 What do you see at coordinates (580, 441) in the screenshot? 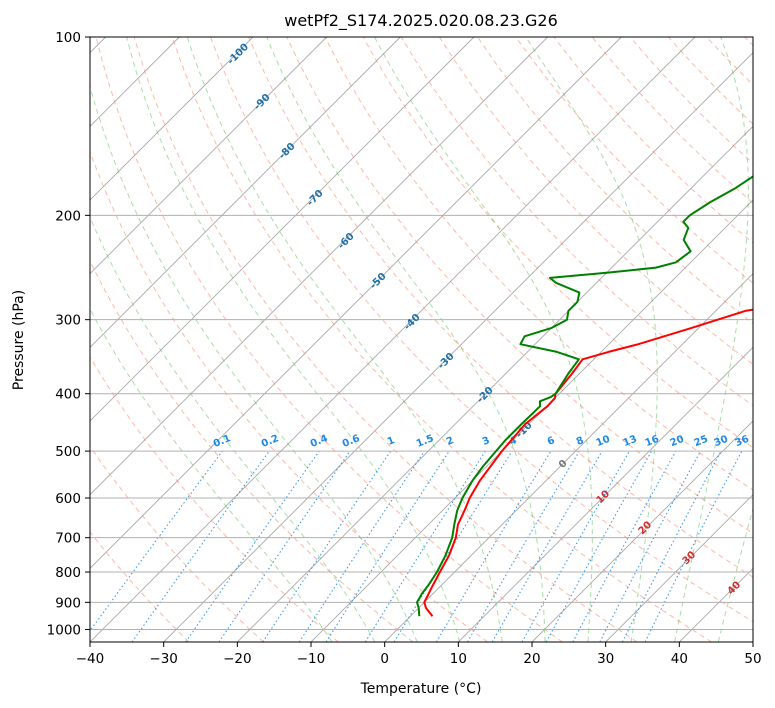
I see `mixing-ratio-label: 8` at bounding box center [580, 441].